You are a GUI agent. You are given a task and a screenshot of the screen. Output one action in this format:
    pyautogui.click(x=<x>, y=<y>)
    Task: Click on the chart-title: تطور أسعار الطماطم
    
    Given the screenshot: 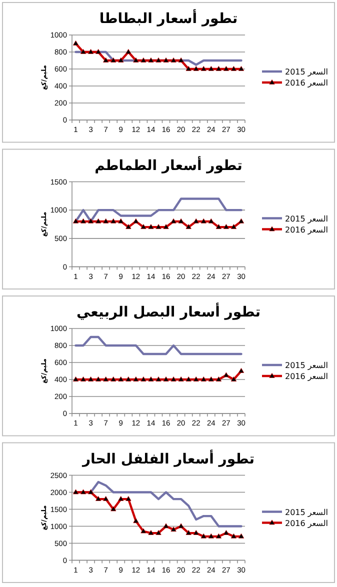 What is the action you would take?
    pyautogui.click(x=168, y=165)
    